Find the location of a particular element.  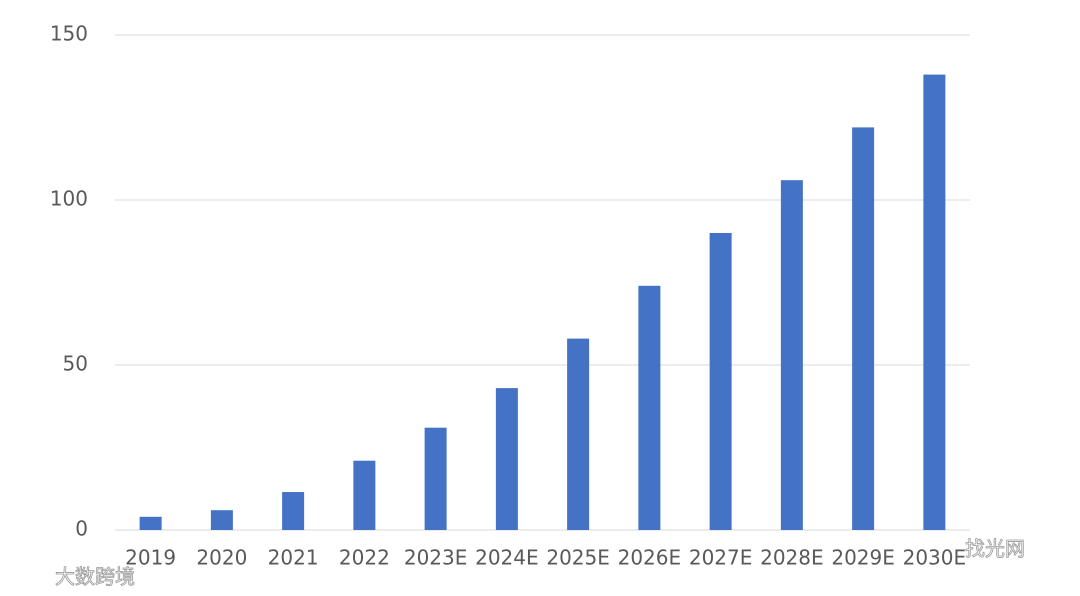

watermark: 找光网 is located at coordinates (995, 549).